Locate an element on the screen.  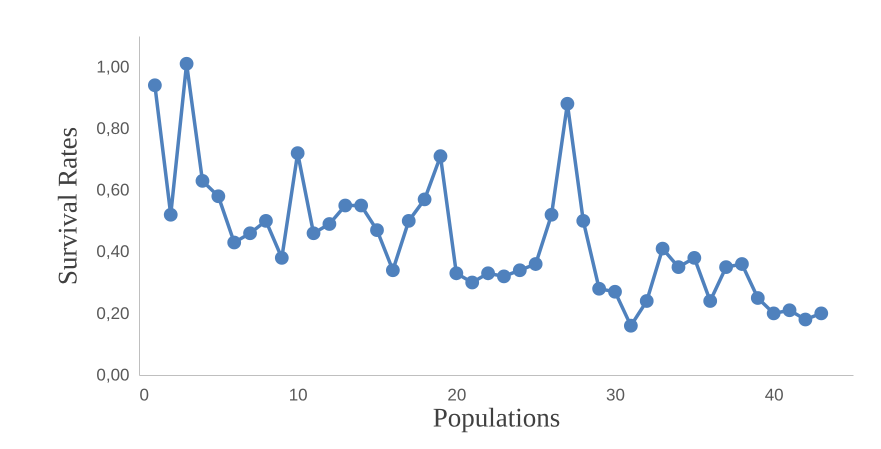
x-tick-label: 10 is located at coordinates (298, 395).